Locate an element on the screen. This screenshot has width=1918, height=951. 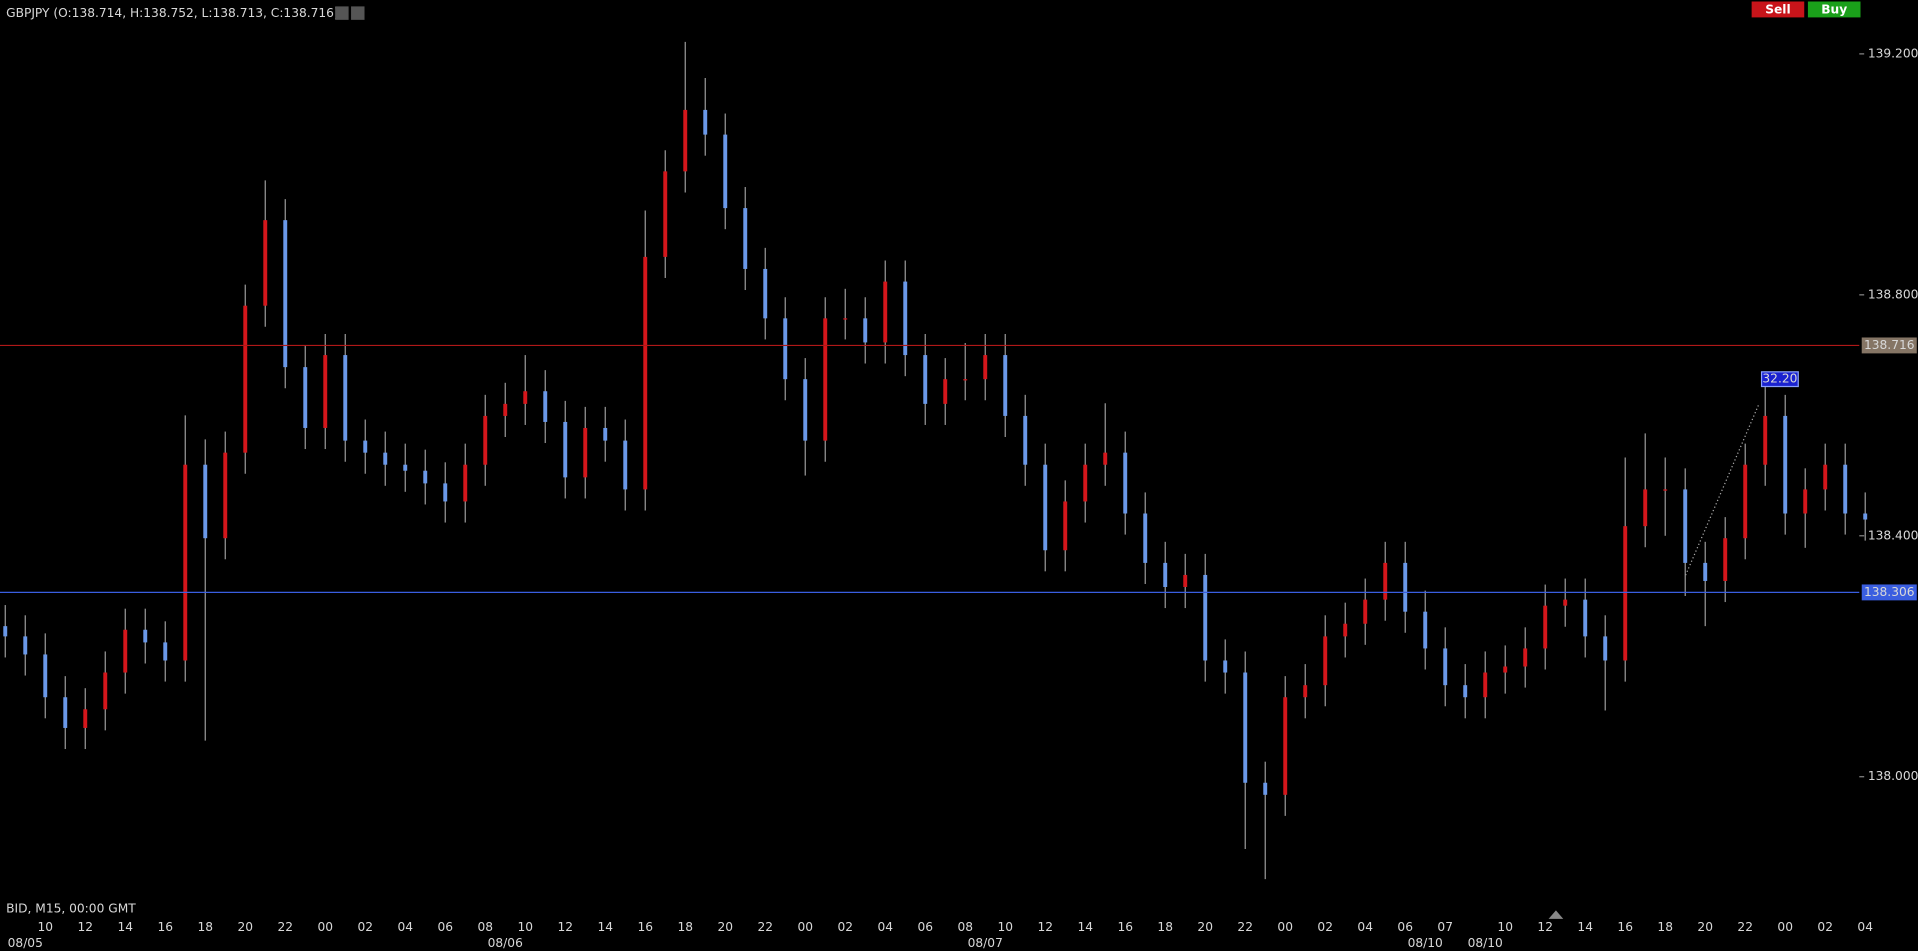
price-label: 138.716 is located at coordinates (1889, 345).